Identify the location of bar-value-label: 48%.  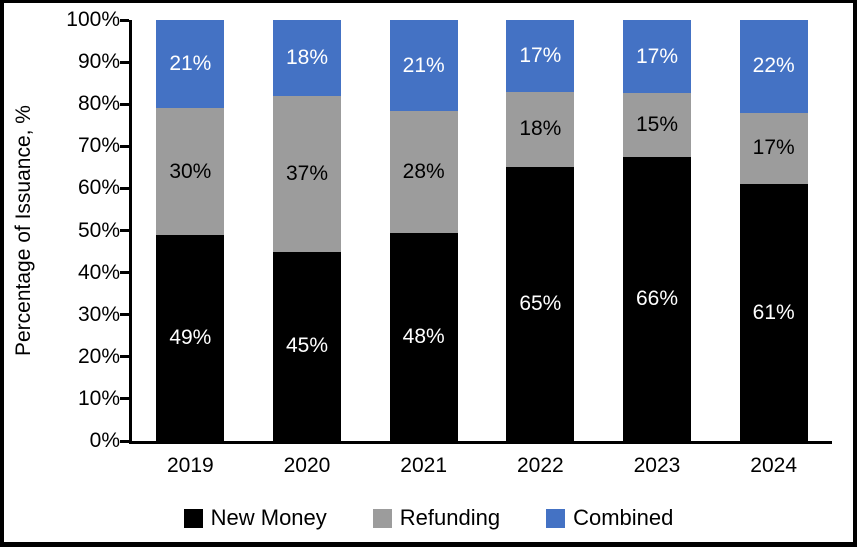
(423, 336).